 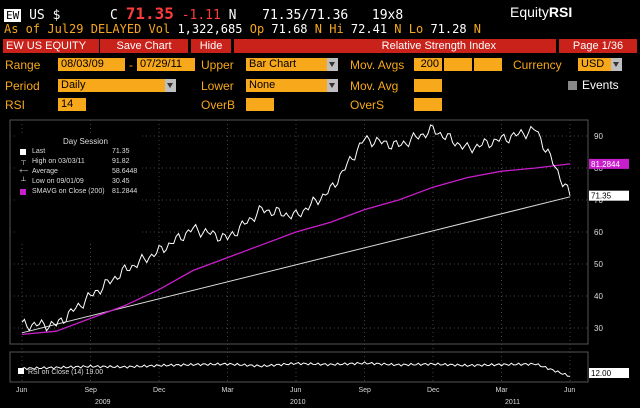 I want to click on open-value: 71.68, so click(x=289, y=29).